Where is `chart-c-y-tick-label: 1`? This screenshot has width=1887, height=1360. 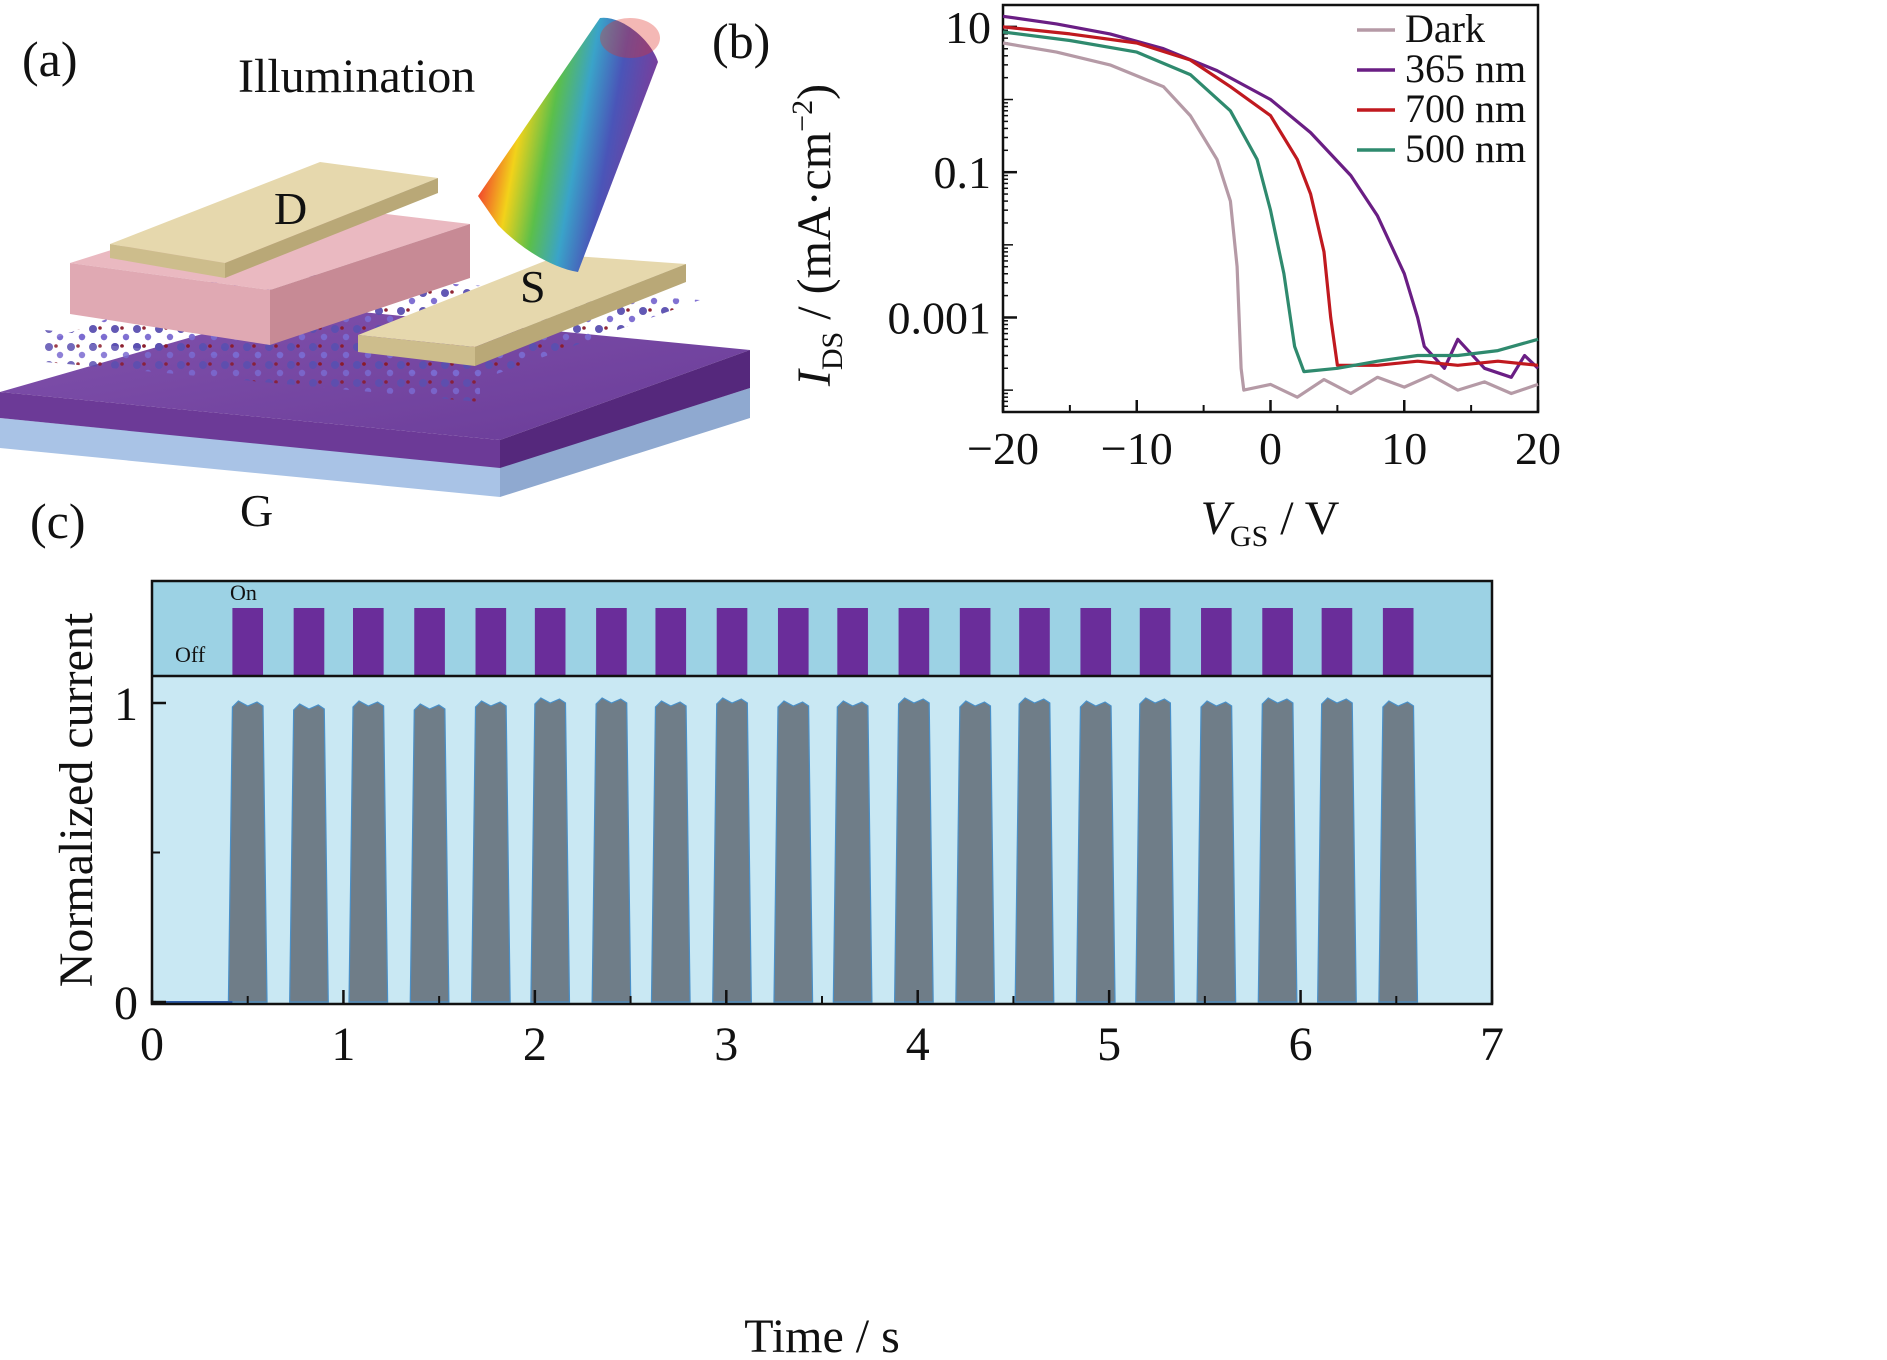
chart-c-y-tick-label: 1 is located at coordinates (126, 704).